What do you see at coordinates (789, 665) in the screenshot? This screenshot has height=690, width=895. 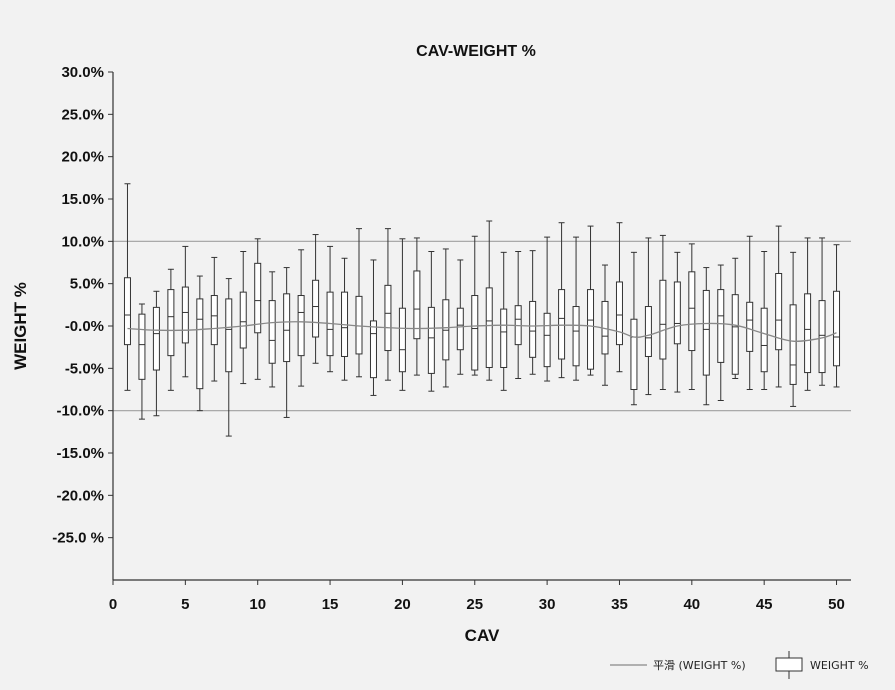 I see `legend-box-swatch` at bounding box center [789, 665].